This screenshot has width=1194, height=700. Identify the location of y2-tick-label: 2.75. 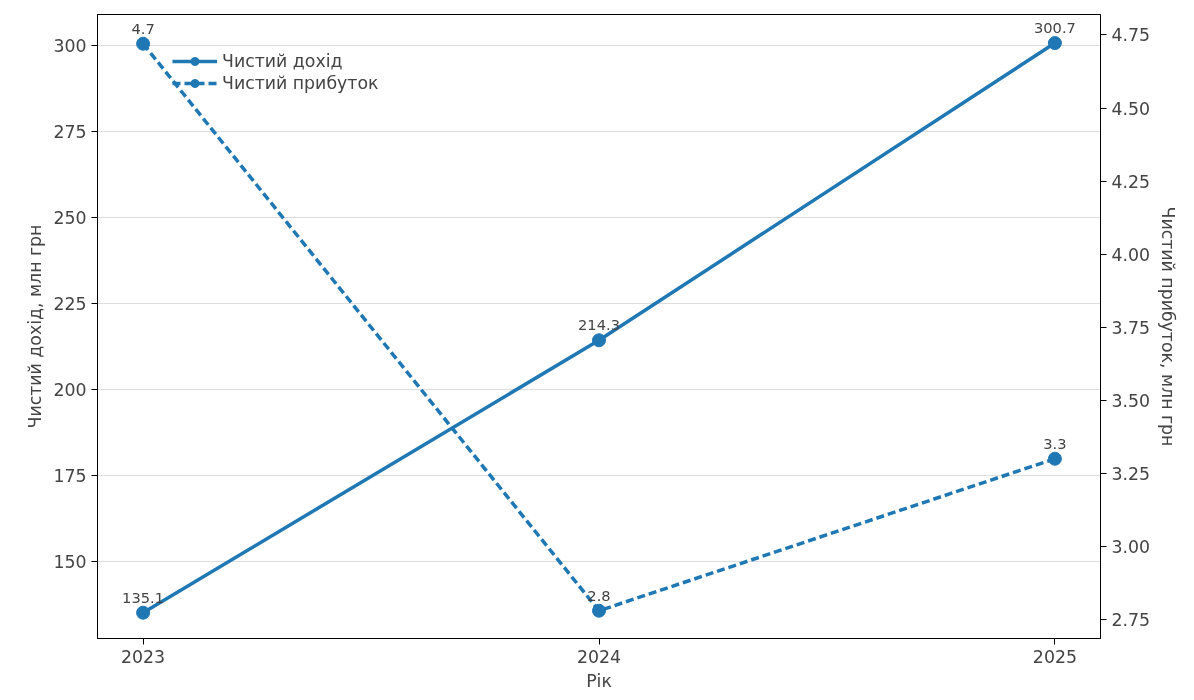
(1131, 620).